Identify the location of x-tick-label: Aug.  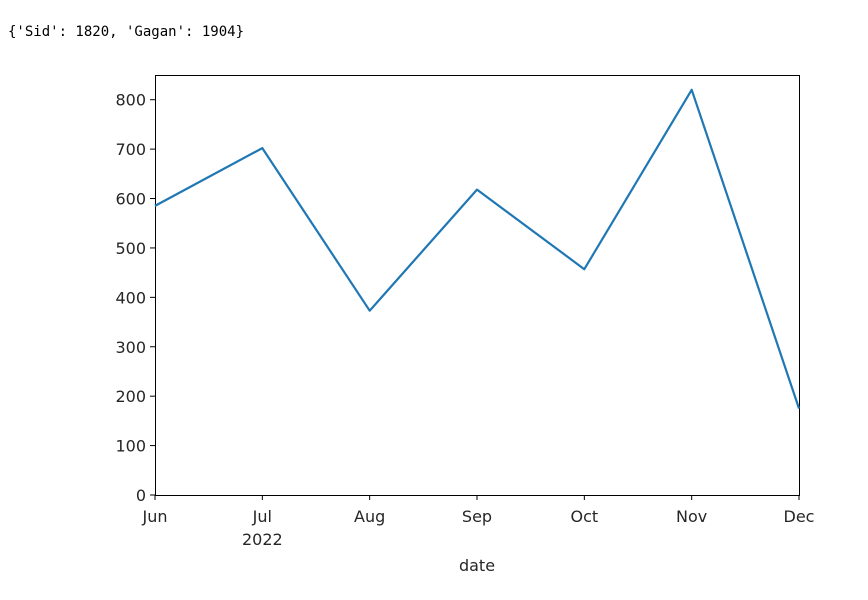
(369, 516).